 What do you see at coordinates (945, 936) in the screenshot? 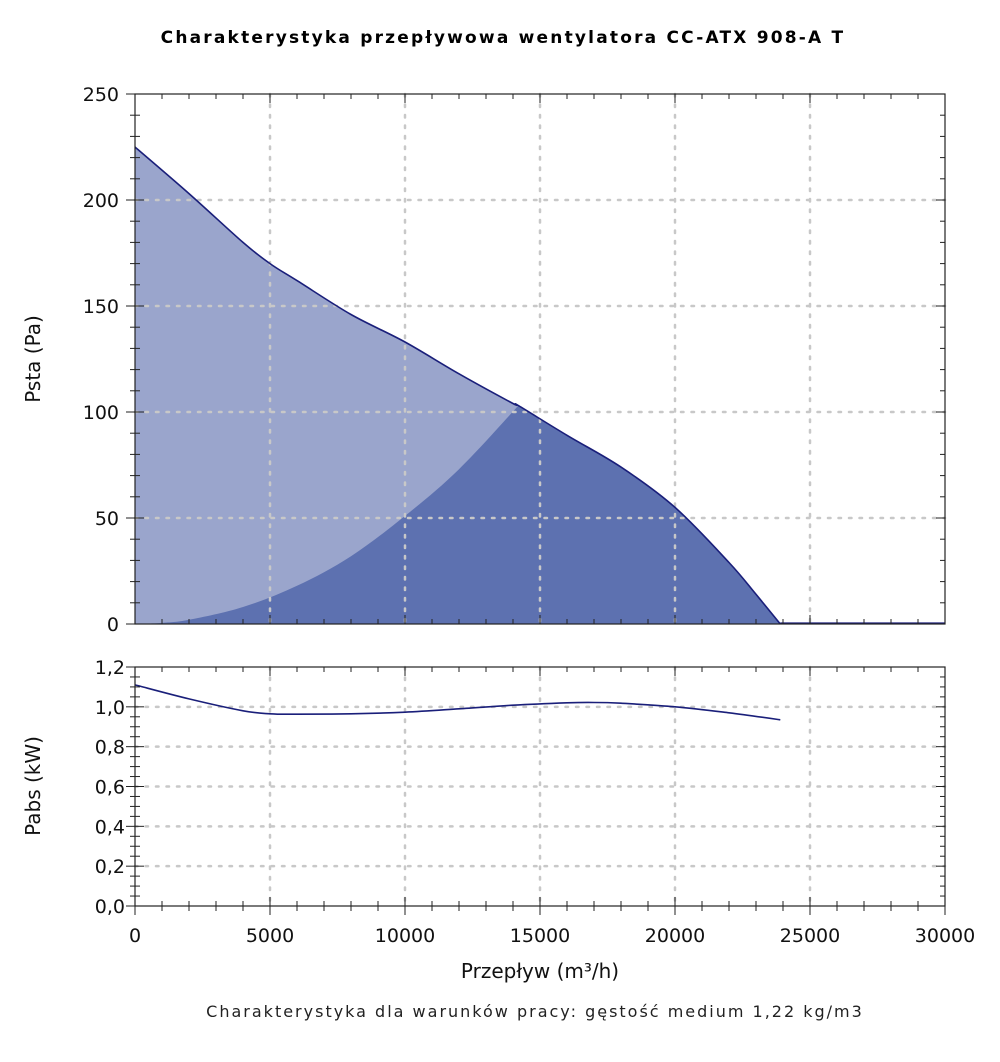
I see `x-tick-label: 30000` at bounding box center [945, 936].